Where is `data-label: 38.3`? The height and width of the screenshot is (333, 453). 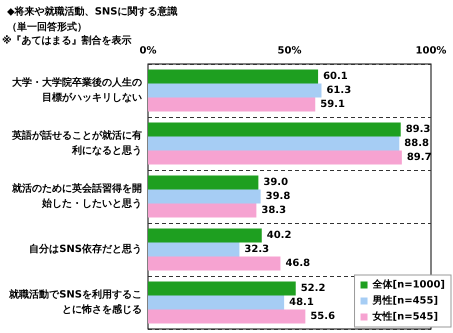 data-label: 38.3 is located at coordinates (273, 210).